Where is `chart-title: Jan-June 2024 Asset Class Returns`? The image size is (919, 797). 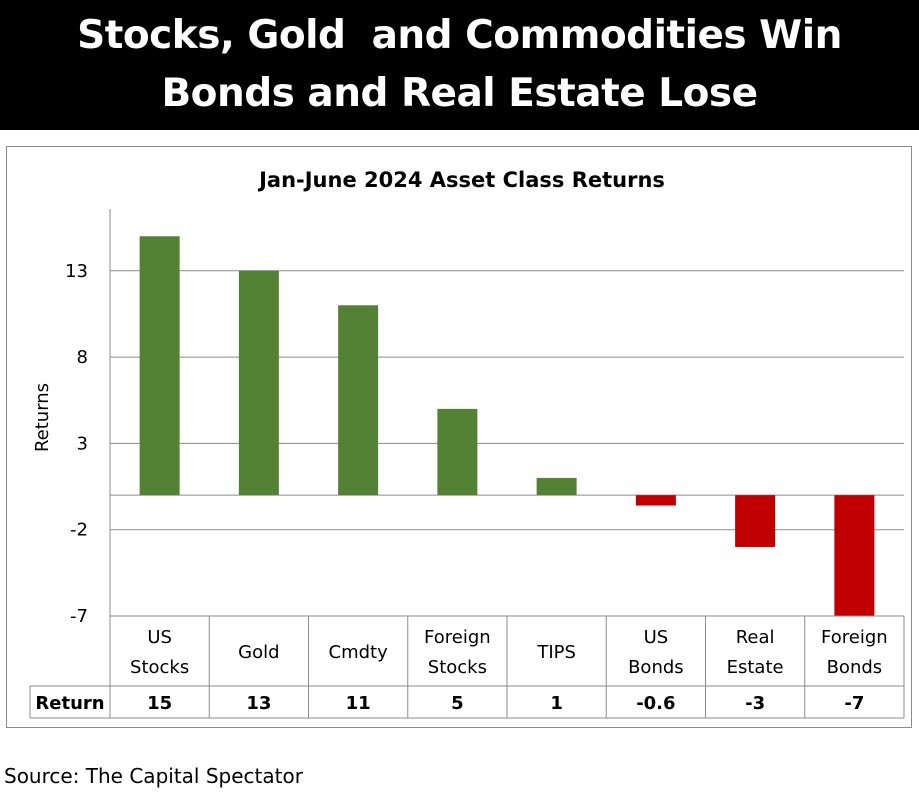
chart-title: Jan-June 2024 Asset Class Returns is located at coordinates (461, 180).